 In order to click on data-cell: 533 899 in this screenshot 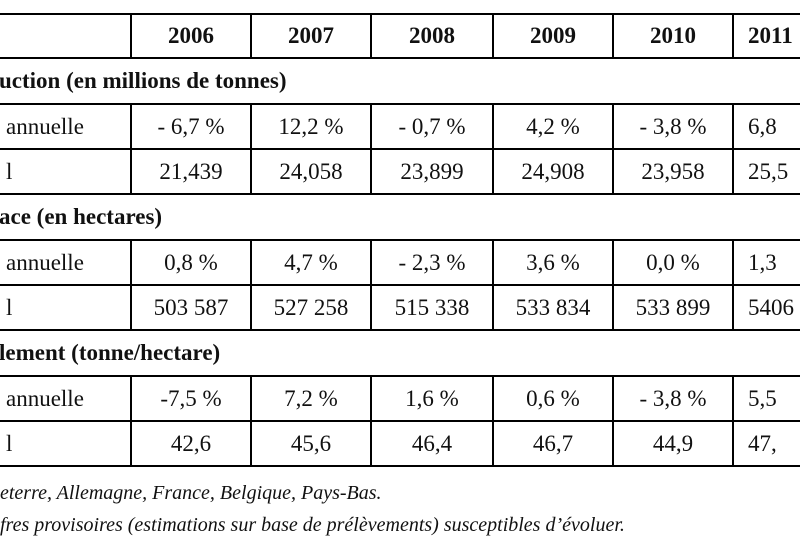, I will do `click(673, 307)`.